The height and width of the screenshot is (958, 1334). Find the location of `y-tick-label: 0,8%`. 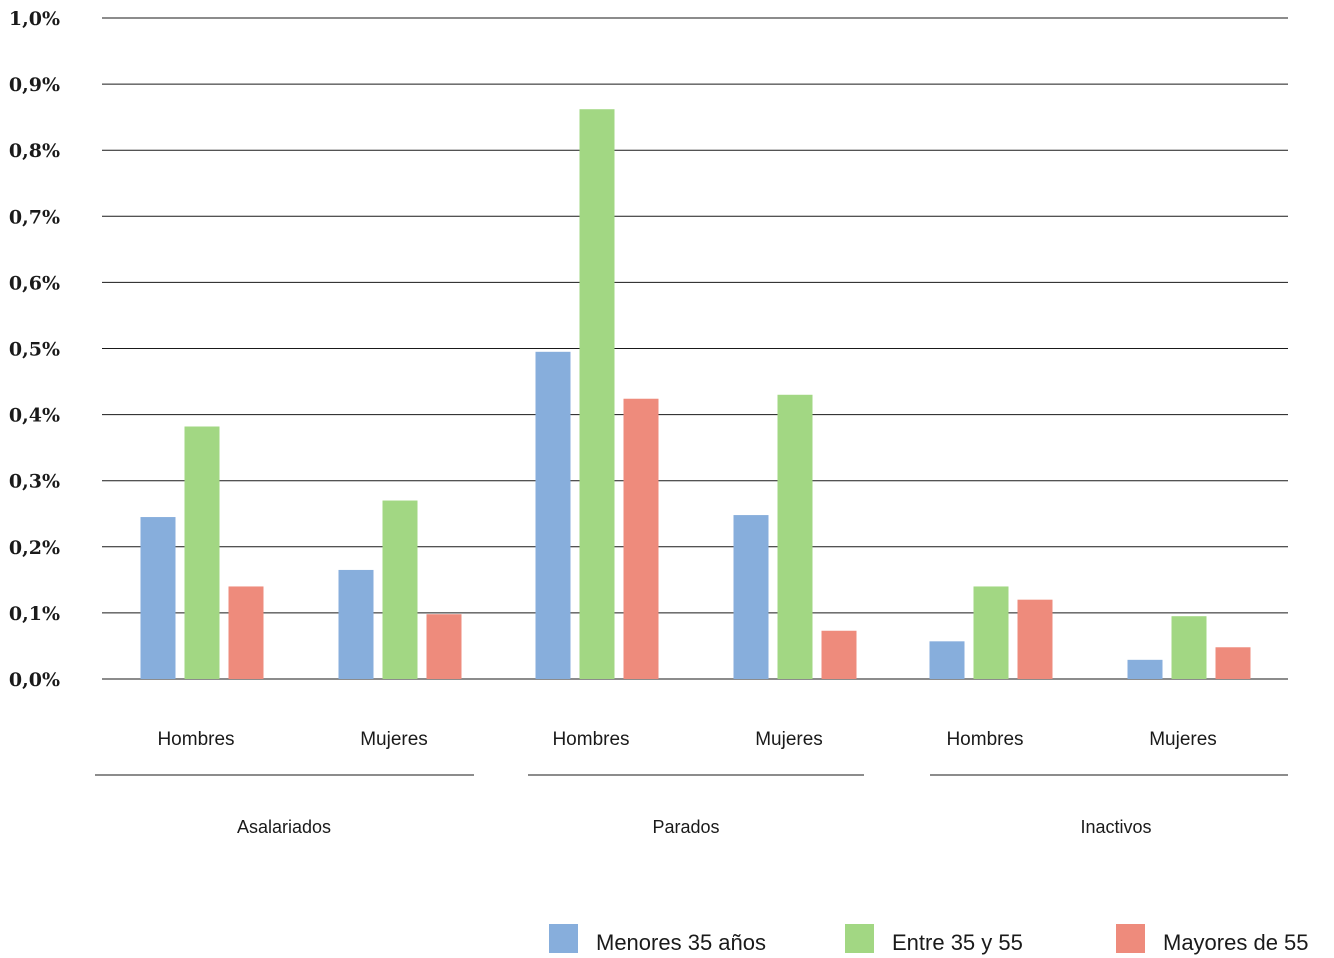

y-tick-label: 0,8% is located at coordinates (34, 151).